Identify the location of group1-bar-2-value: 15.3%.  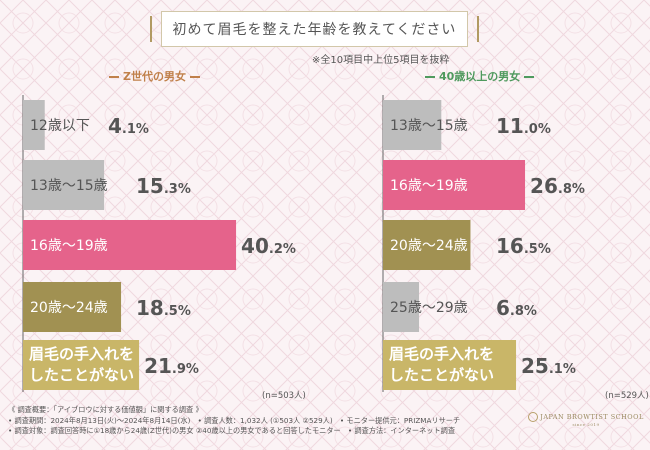
(163, 186).